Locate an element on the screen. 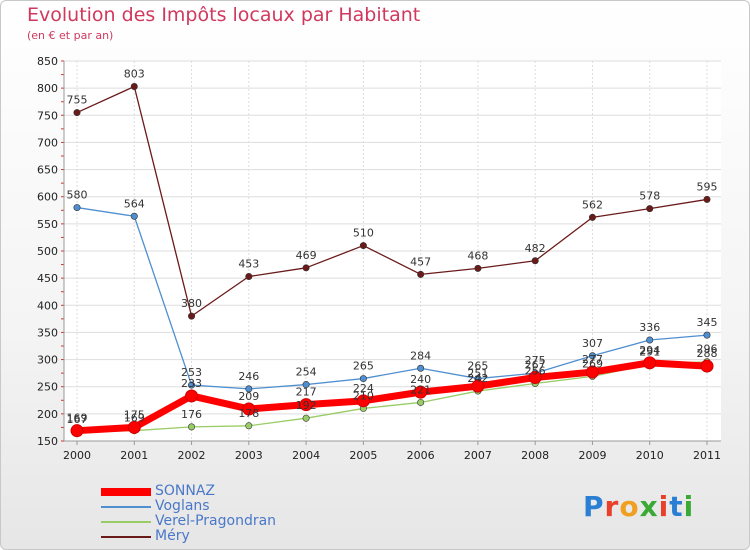 The width and height of the screenshot is (750, 550). y-tick-label: 700 is located at coordinates (47, 142).